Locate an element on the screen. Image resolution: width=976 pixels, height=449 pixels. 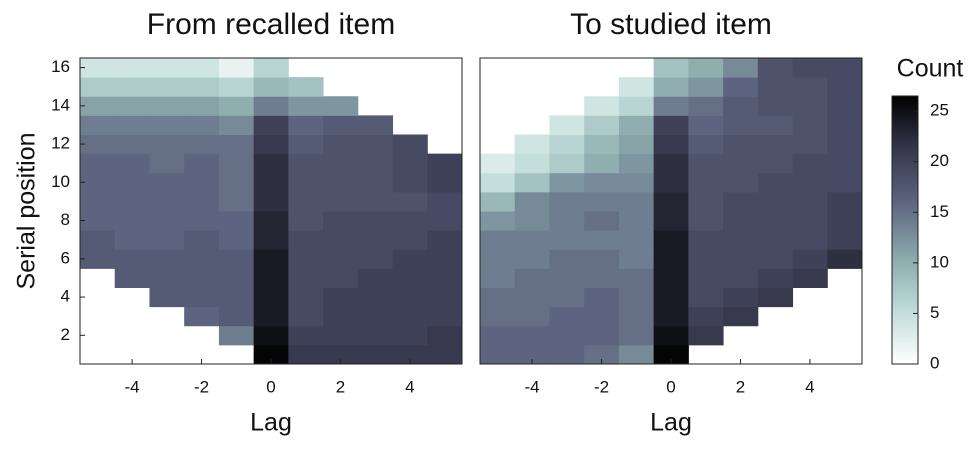
x-tick-label: 0 is located at coordinates (270, 386).